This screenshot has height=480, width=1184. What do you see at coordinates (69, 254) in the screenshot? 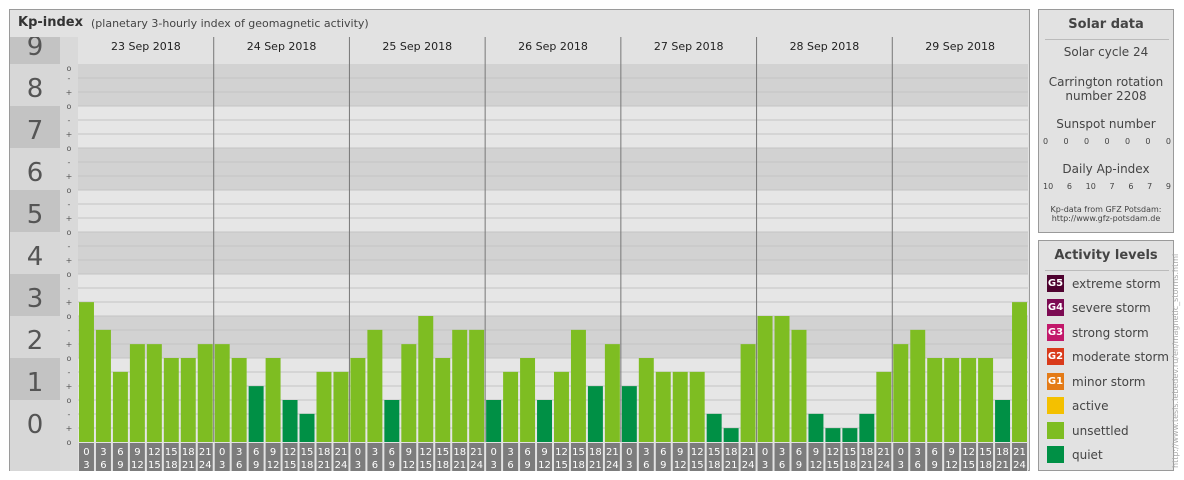
I see `minor-tick-column` at bounding box center [69, 254].